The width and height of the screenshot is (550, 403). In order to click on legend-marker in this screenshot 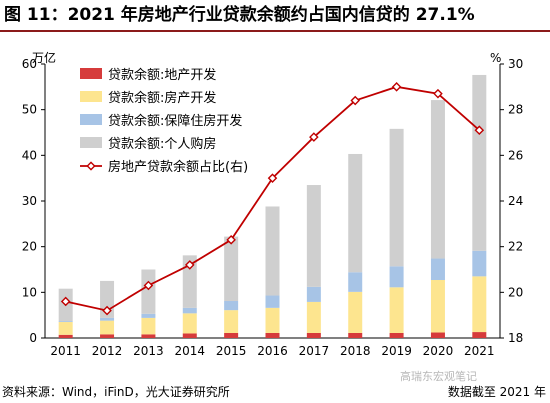, I will do `click(91, 166)`.